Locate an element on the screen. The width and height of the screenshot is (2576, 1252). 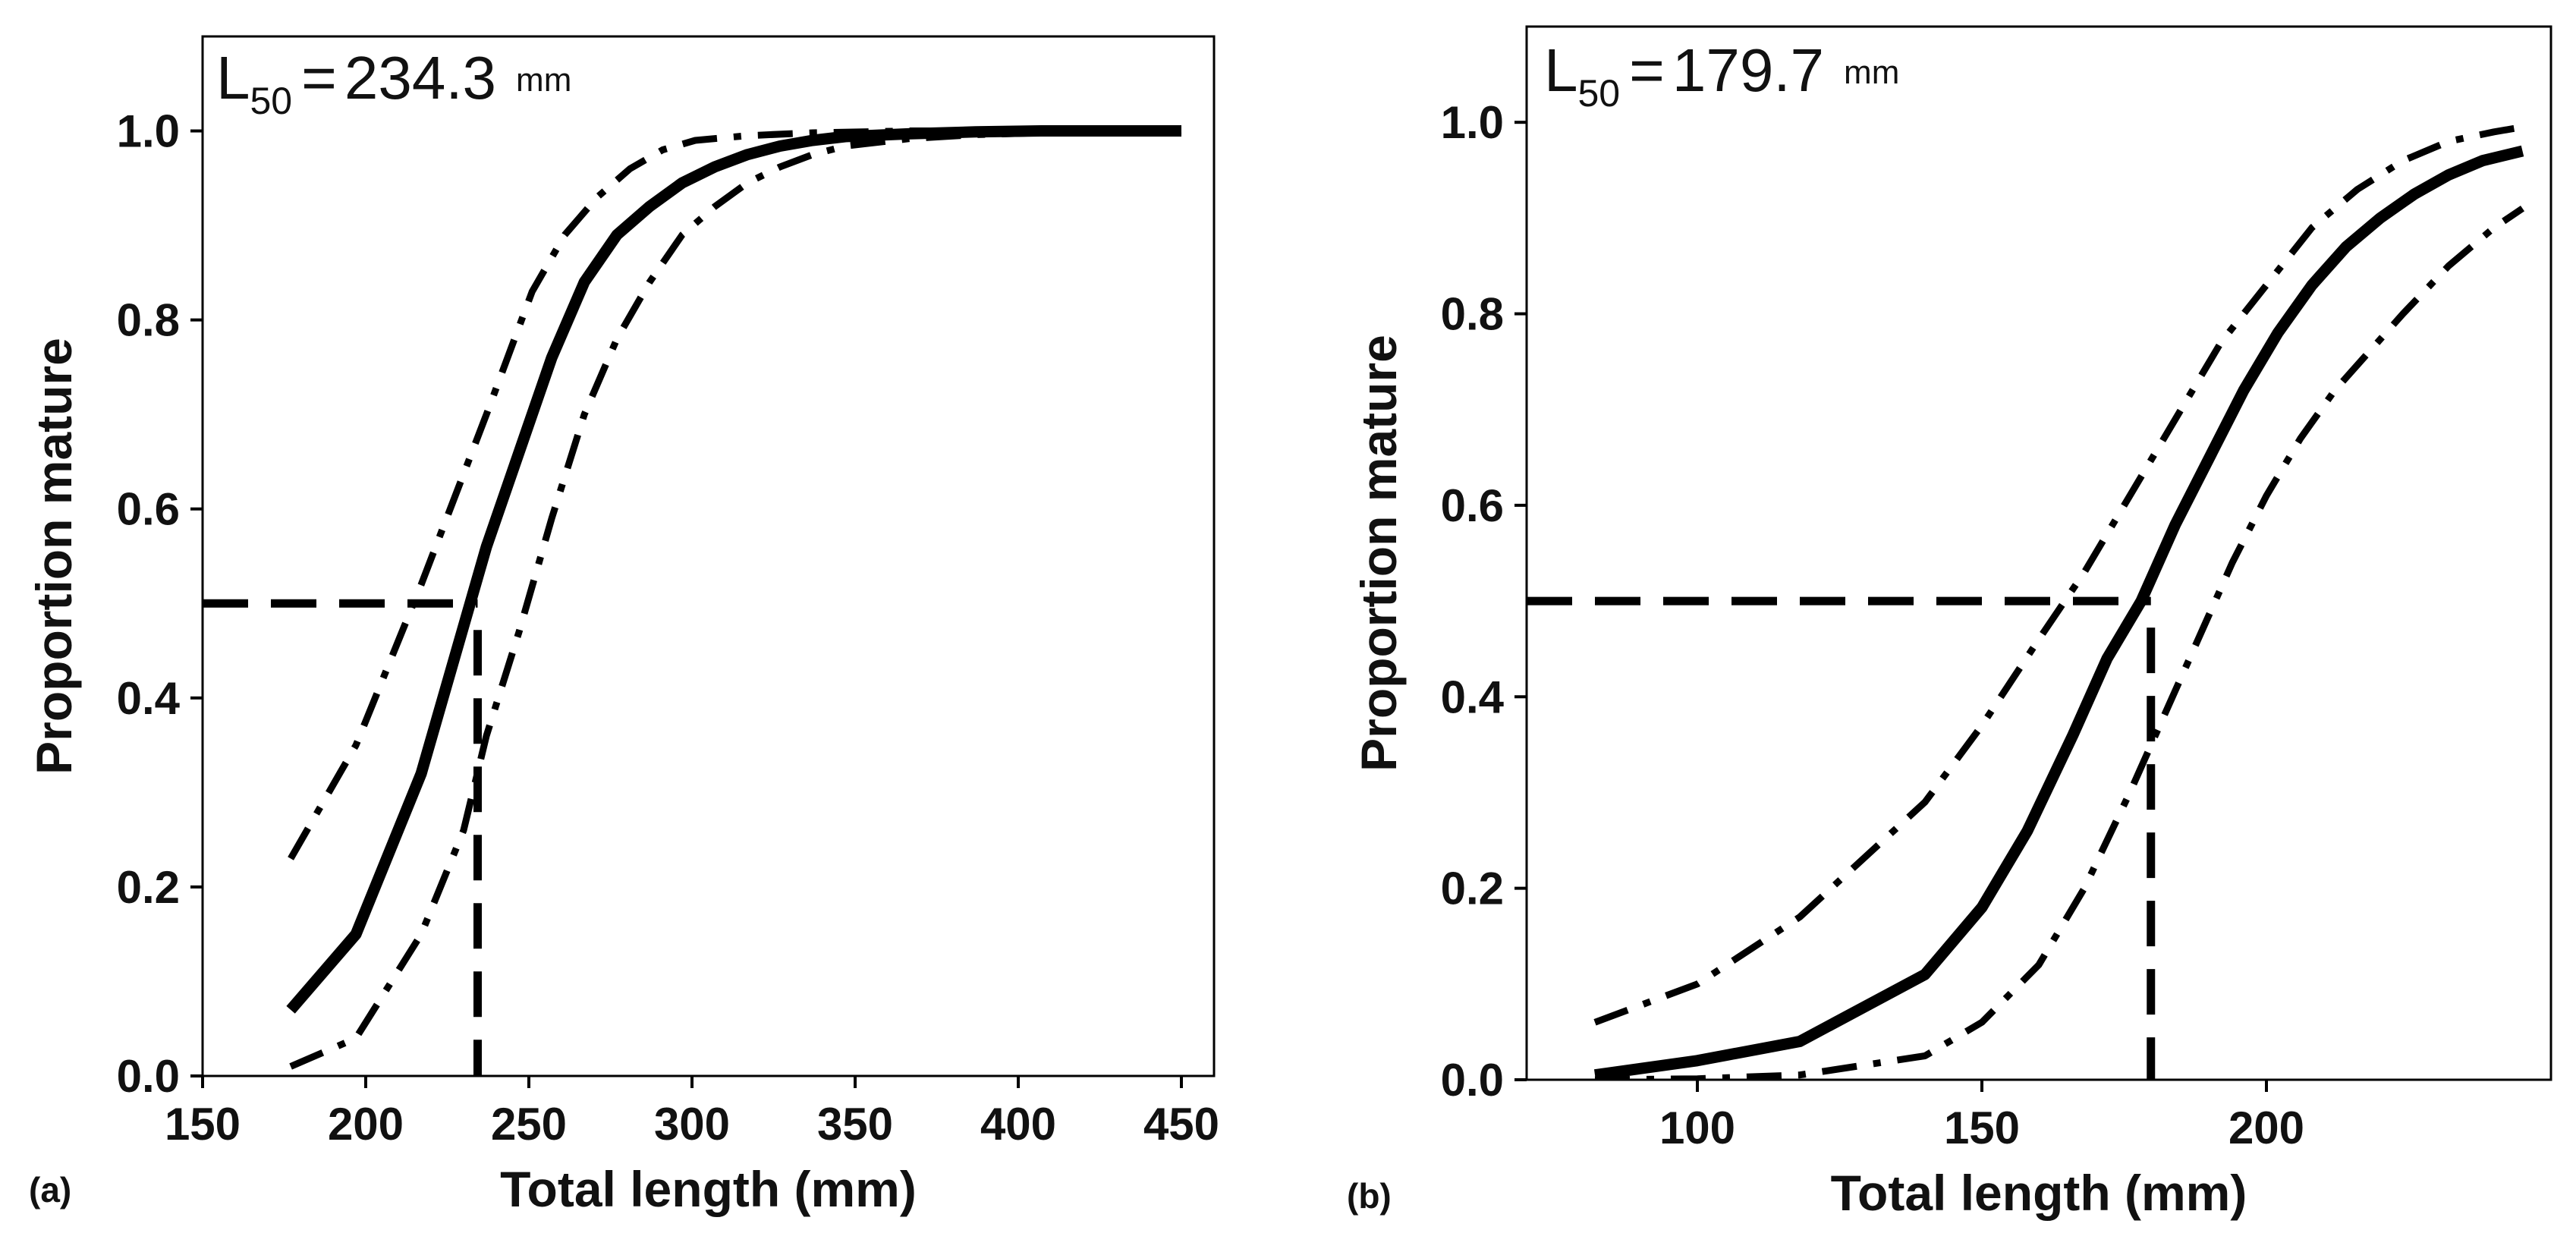
panel-label: (b) is located at coordinates (1369, 1196).